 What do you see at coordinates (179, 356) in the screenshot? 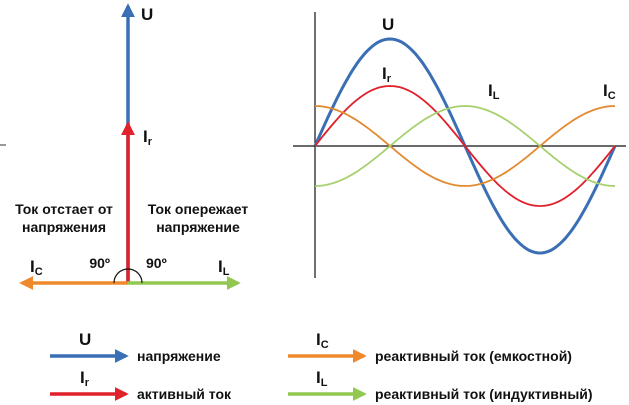
I see `legend-text: напряжение` at bounding box center [179, 356].